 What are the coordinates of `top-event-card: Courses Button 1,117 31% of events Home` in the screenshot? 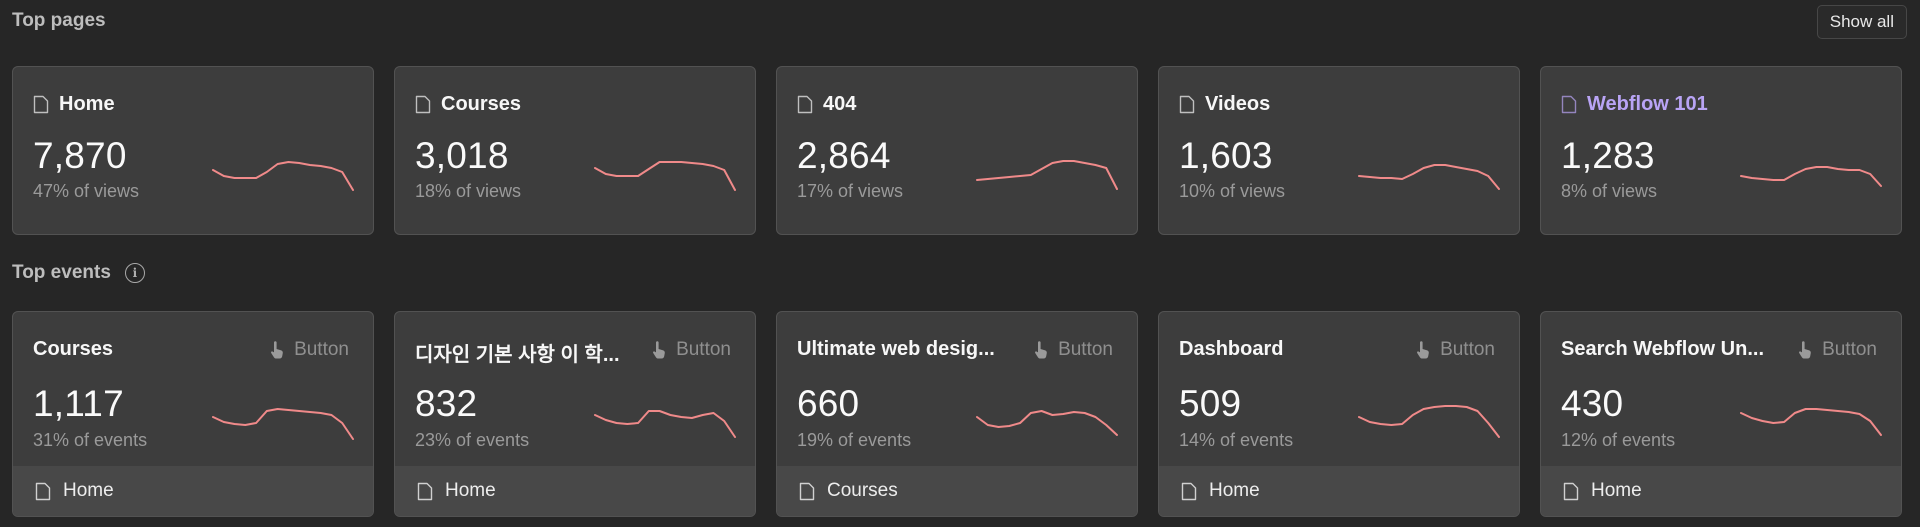 It's located at (193, 414).